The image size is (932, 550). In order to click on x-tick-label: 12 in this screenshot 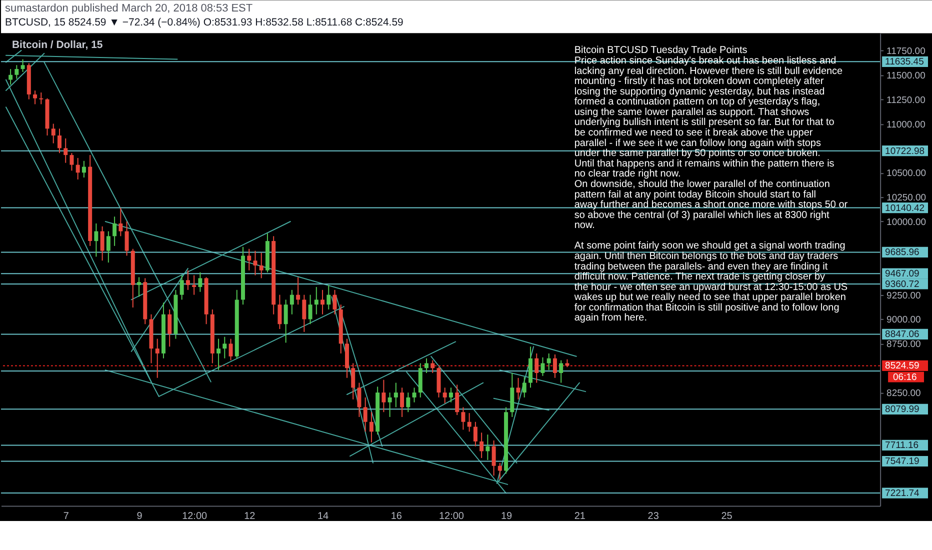, I will do `click(250, 516)`.